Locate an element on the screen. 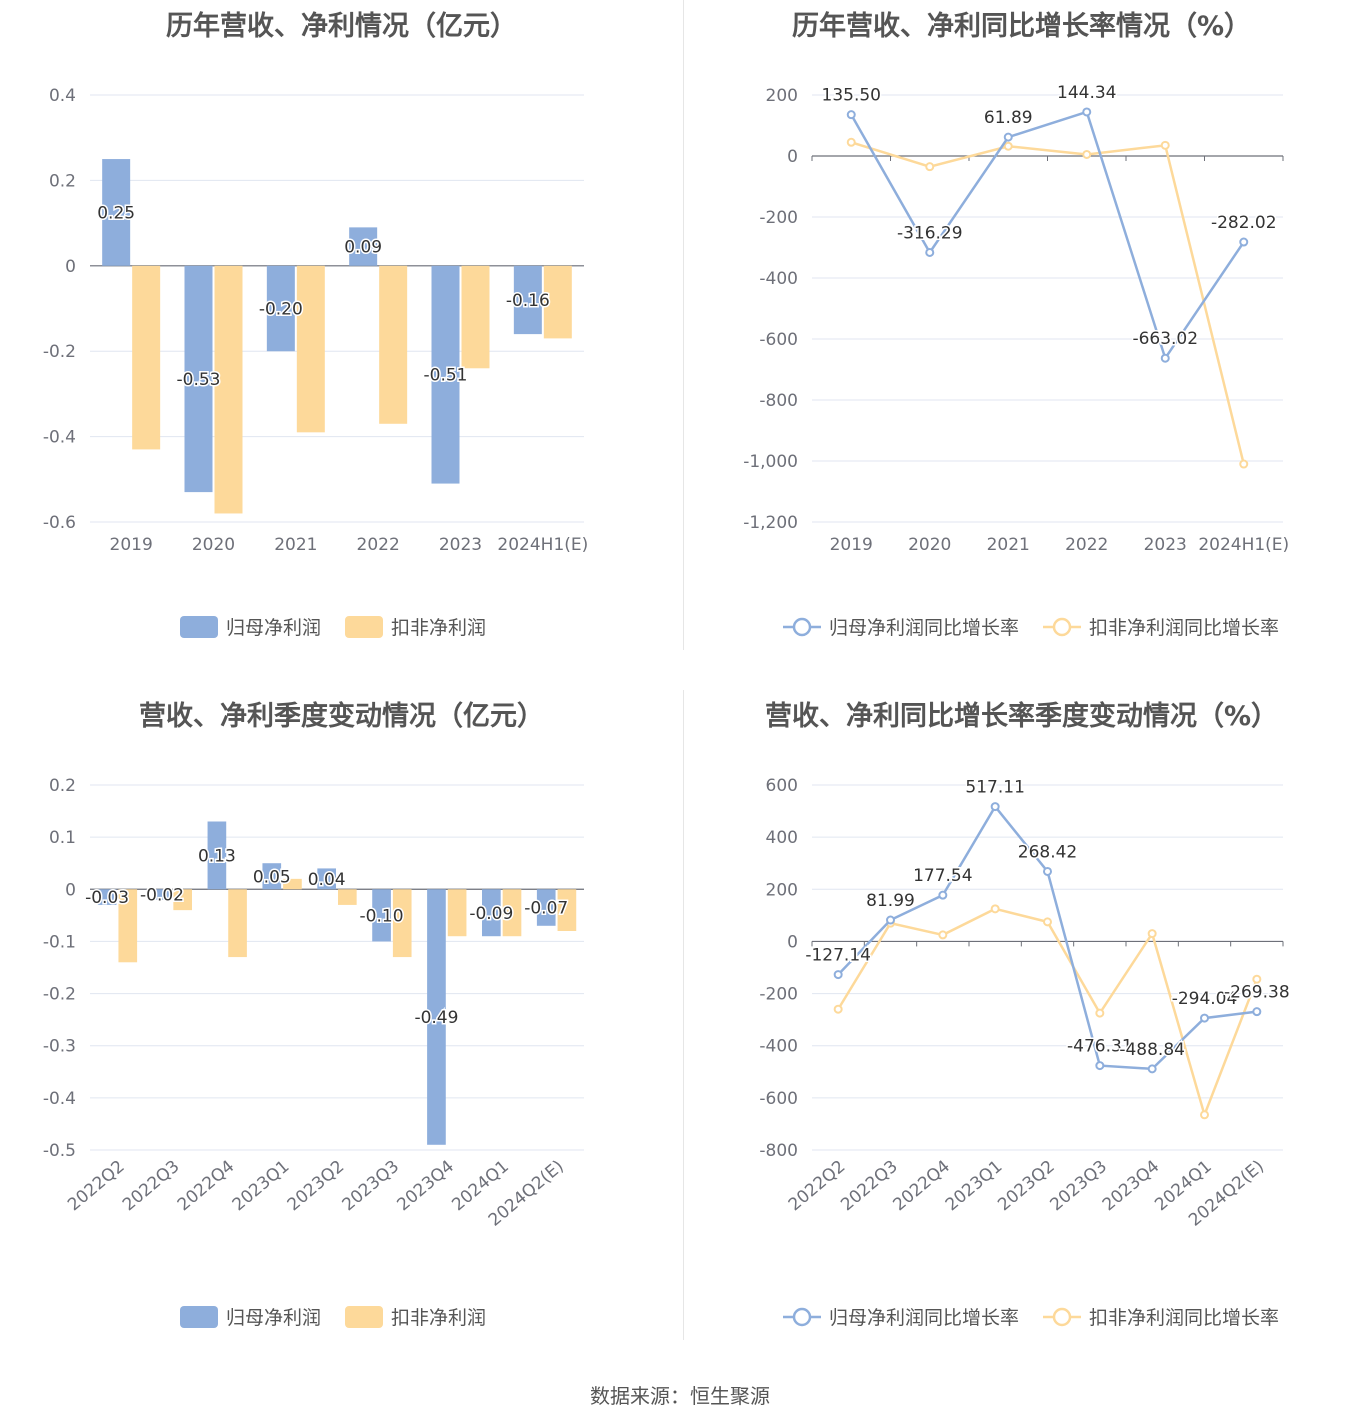 Image resolution: width=1360 pixels, height=1425 pixels. line-deducted-growth is located at coordinates (1047, 1013).